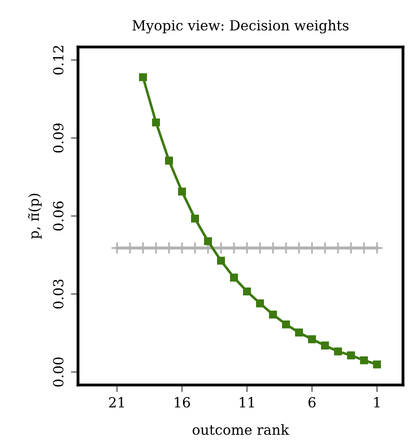  I want to click on y-tick-label: 0.03, so click(58, 294).